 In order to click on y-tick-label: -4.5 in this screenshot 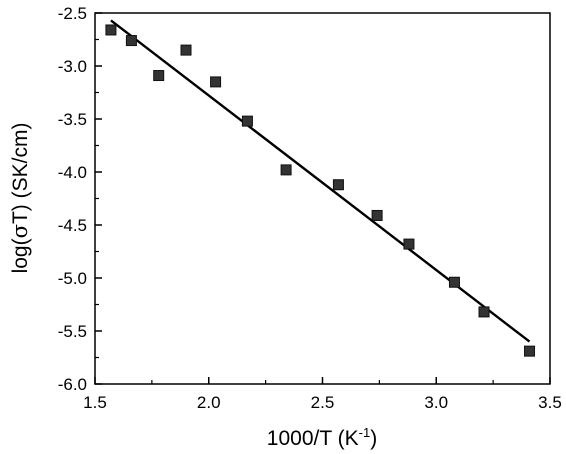, I will do `click(72, 225)`.